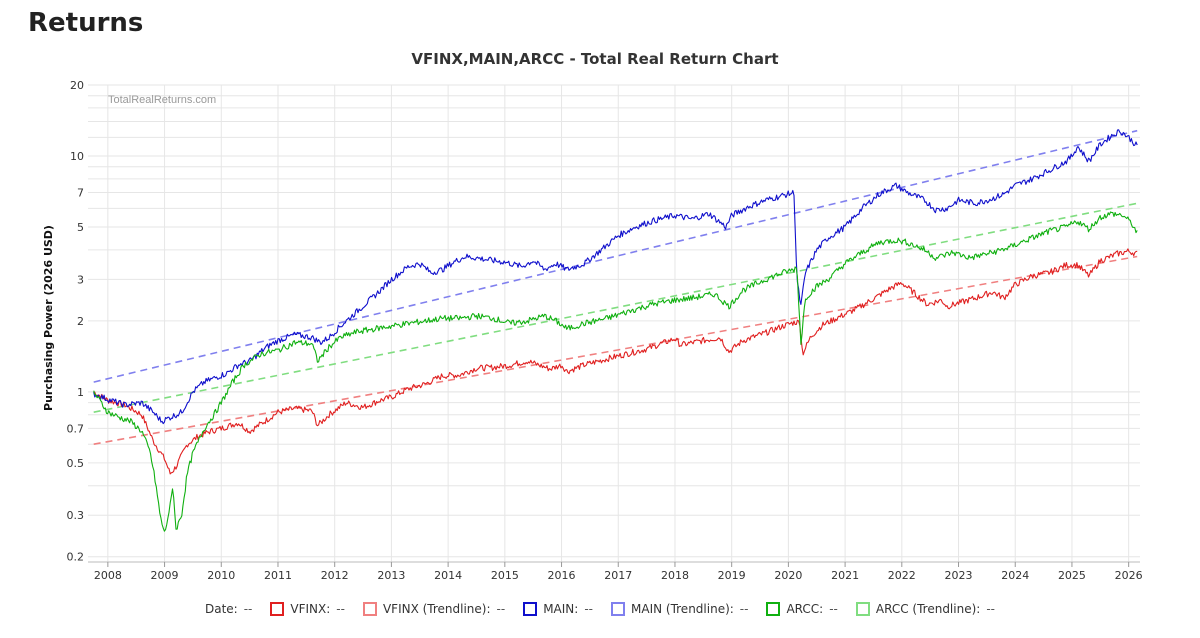 The height and width of the screenshot is (638, 1200). I want to click on legend-item-label: VFINX:, so click(310, 609).